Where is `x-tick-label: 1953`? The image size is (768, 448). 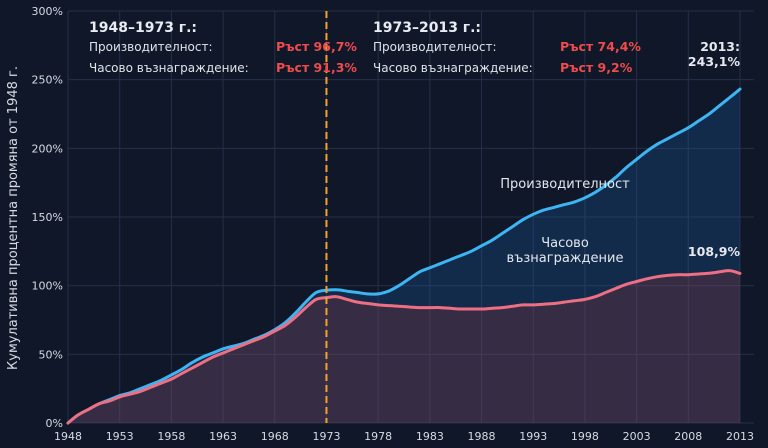
x-tick-label: 1953 is located at coordinates (120, 436).